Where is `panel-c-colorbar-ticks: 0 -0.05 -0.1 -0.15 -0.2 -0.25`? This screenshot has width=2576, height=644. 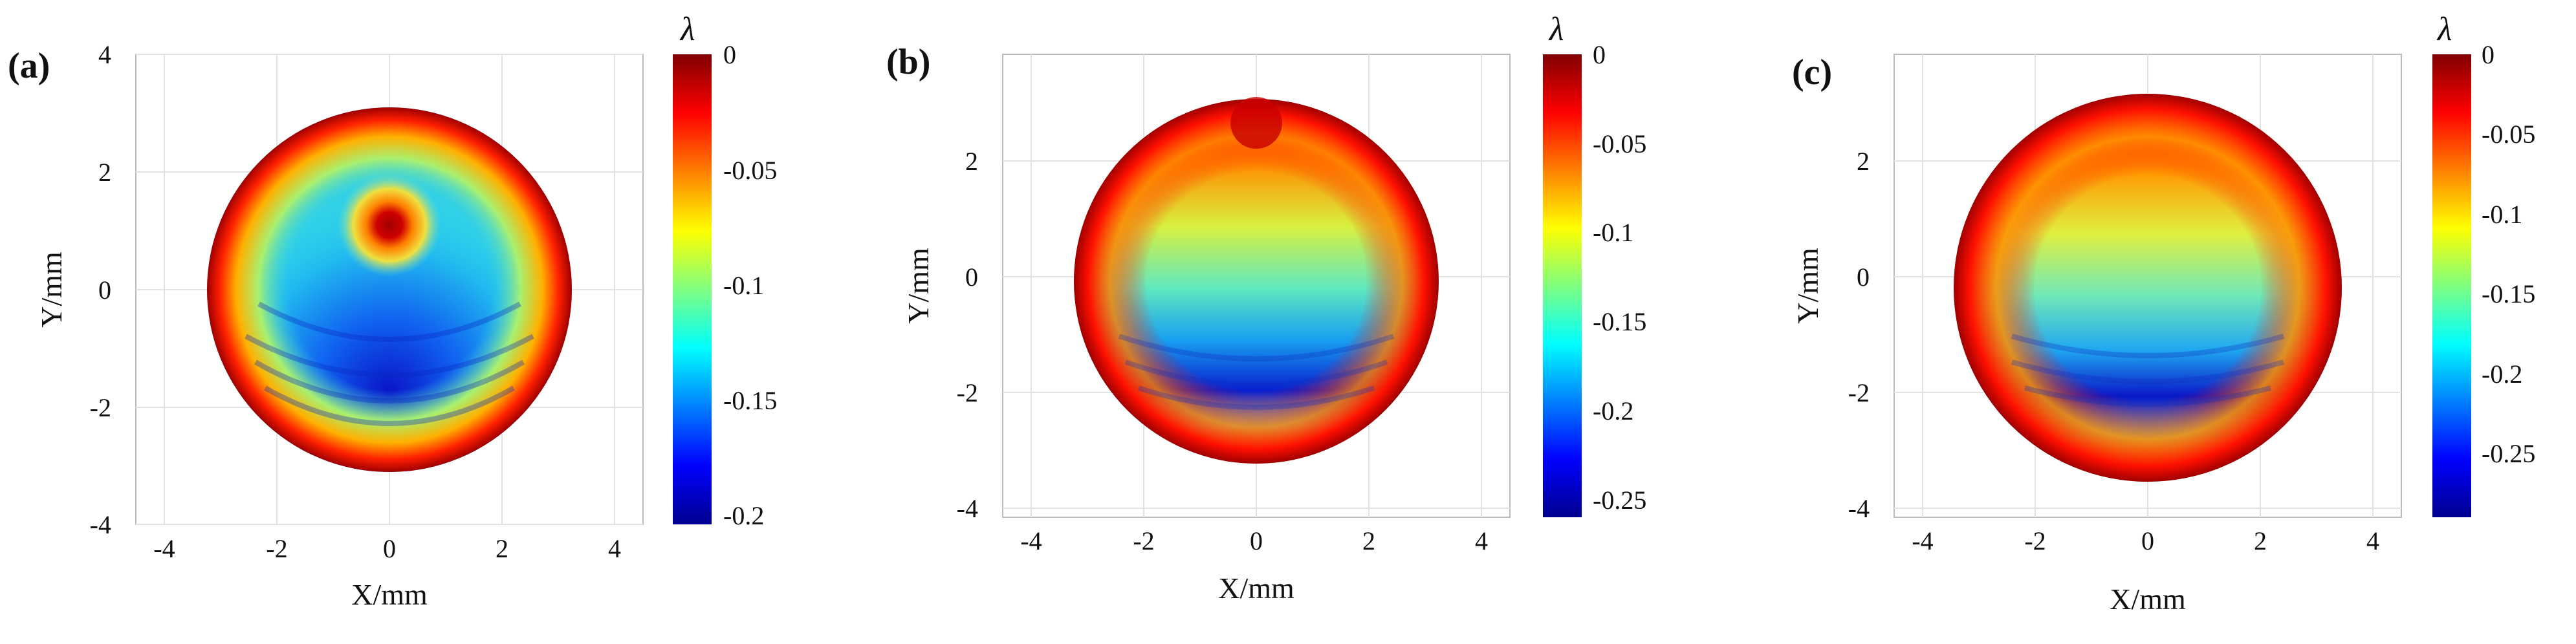 panel-c-colorbar-ticks: 0 -0.05 -0.1 -0.15 -0.2 -0.25 is located at coordinates (2508, 254).